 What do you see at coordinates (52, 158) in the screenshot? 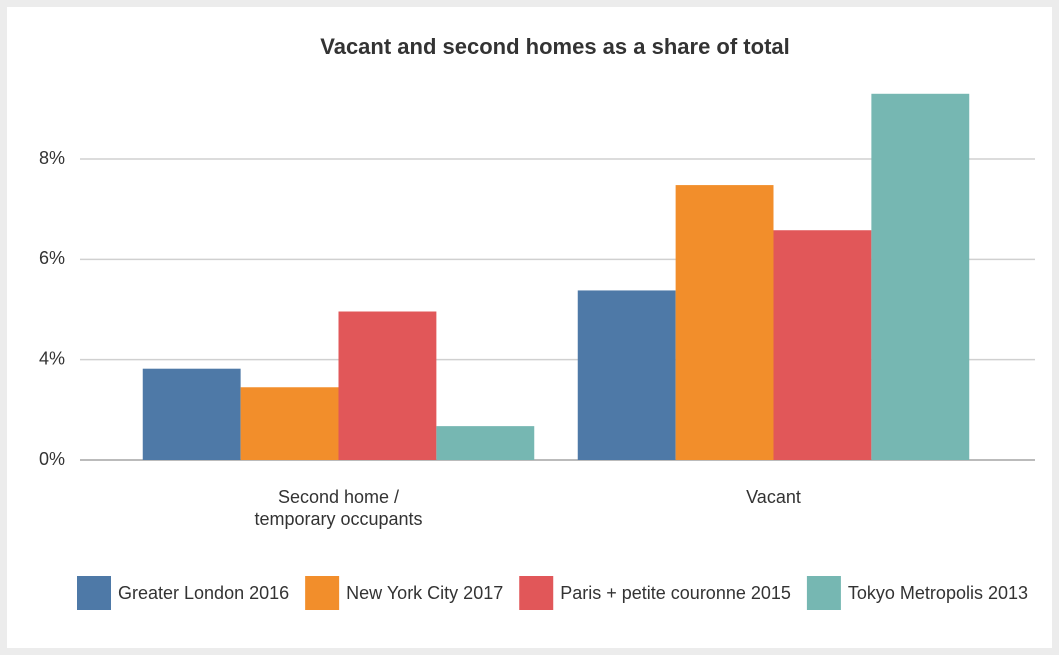
I see `y-tick-label: 8%` at bounding box center [52, 158].